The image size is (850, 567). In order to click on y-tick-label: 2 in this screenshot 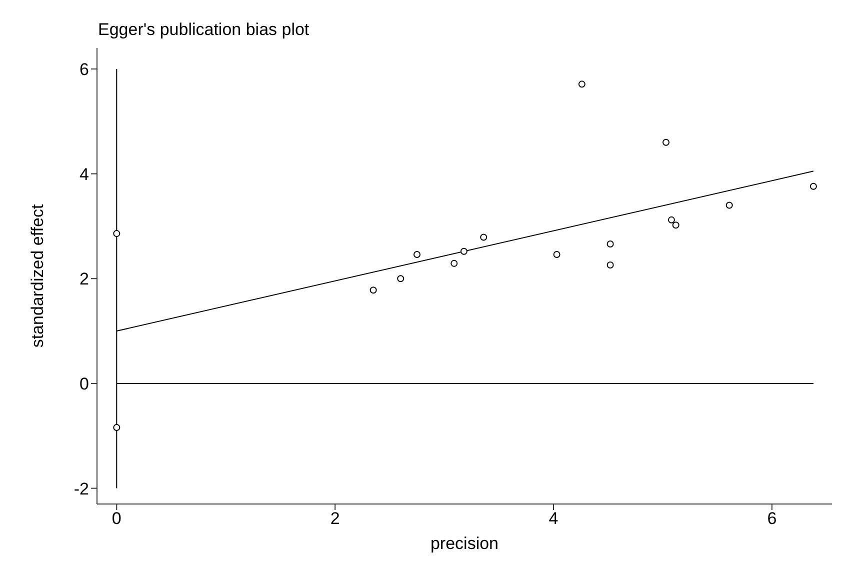, I will do `click(84, 279)`.